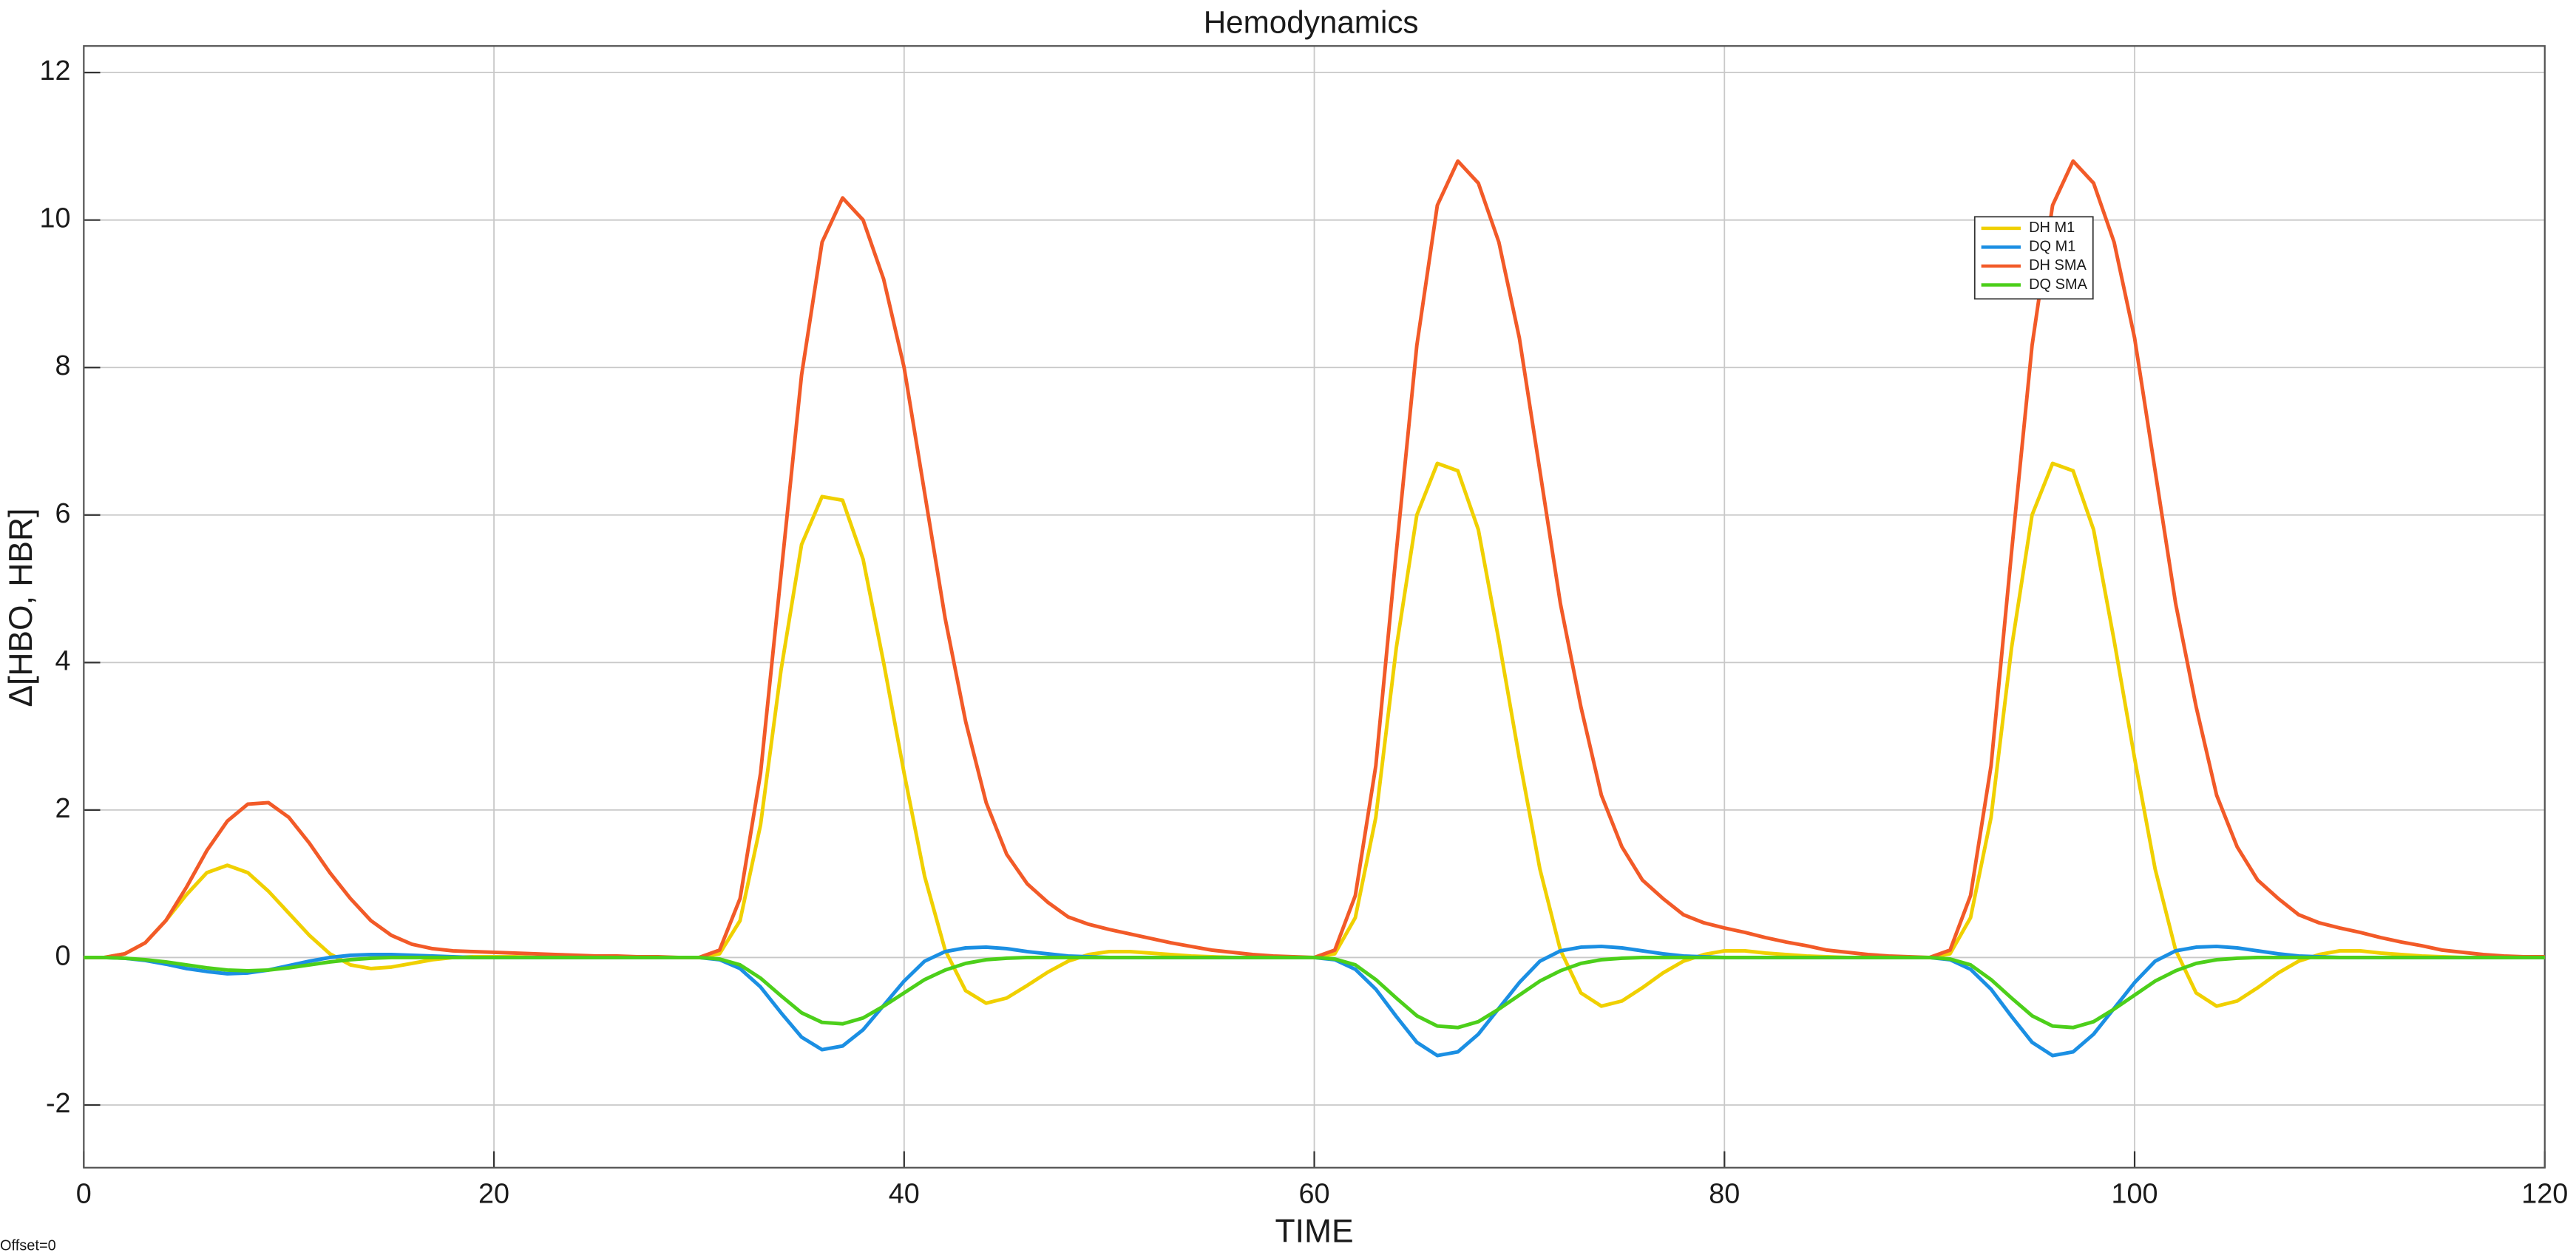 The image size is (2576, 1258). I want to click on x-tick-label: 100, so click(2135, 1194).